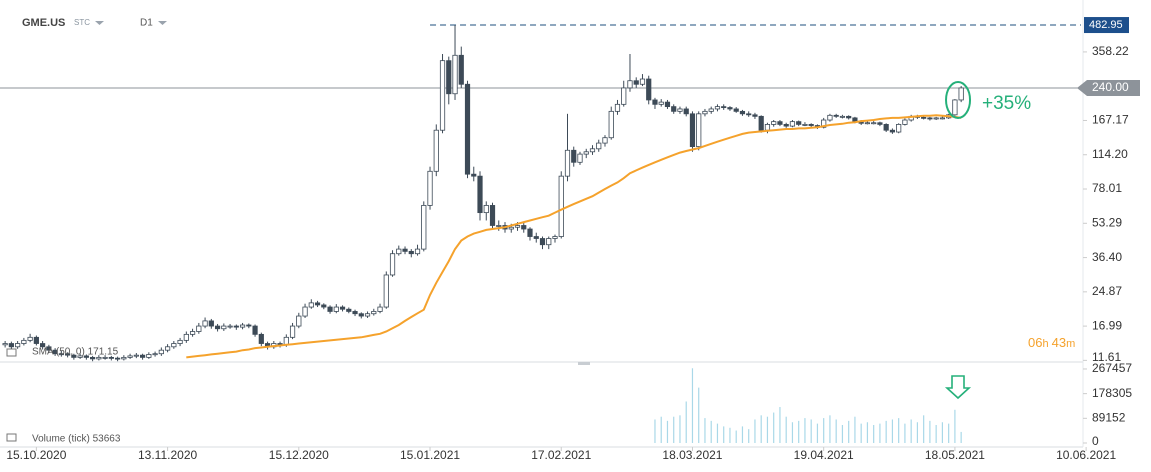  Describe the element at coordinates (1106, 25) in the screenshot. I see `high-label: 482.95` at that location.